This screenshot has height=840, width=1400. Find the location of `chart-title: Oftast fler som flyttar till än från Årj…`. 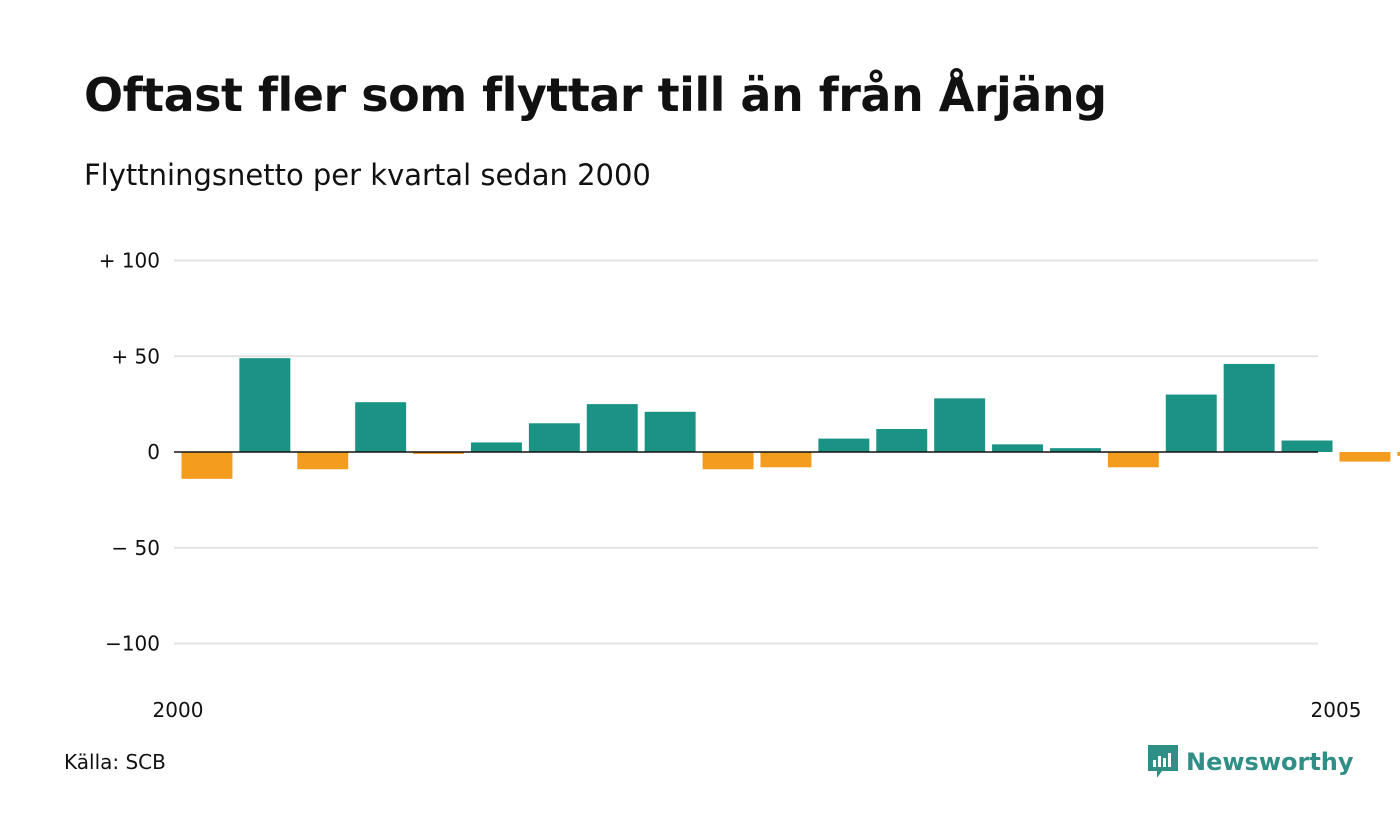

chart-title: Oftast fler som flyttar till än från Årj… is located at coordinates (595, 95).